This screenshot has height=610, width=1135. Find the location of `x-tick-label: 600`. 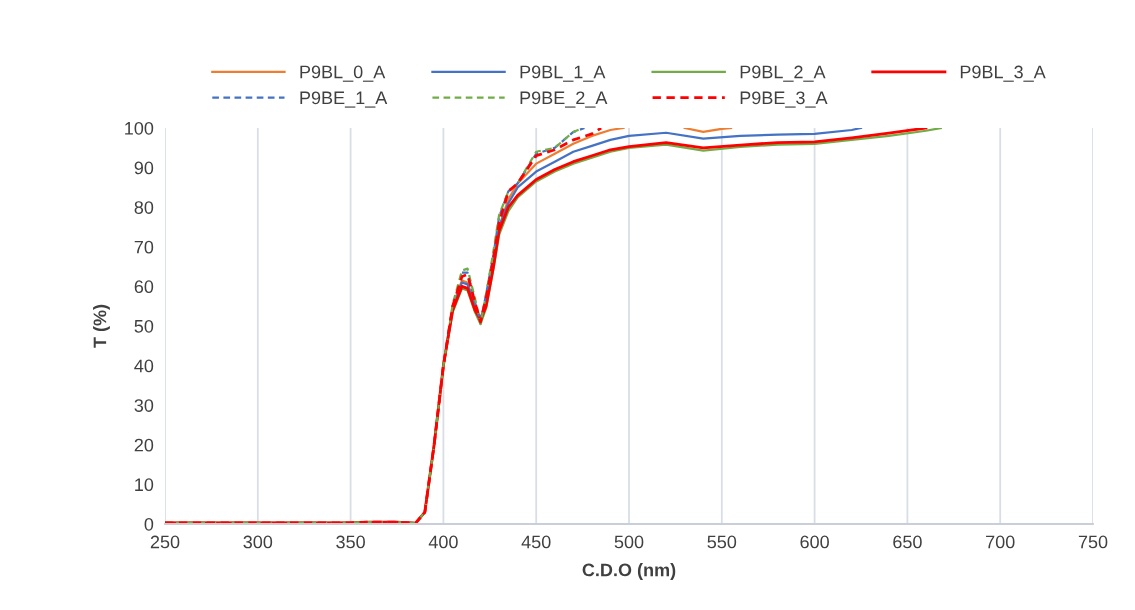

x-tick-label: 600 is located at coordinates (814, 542).